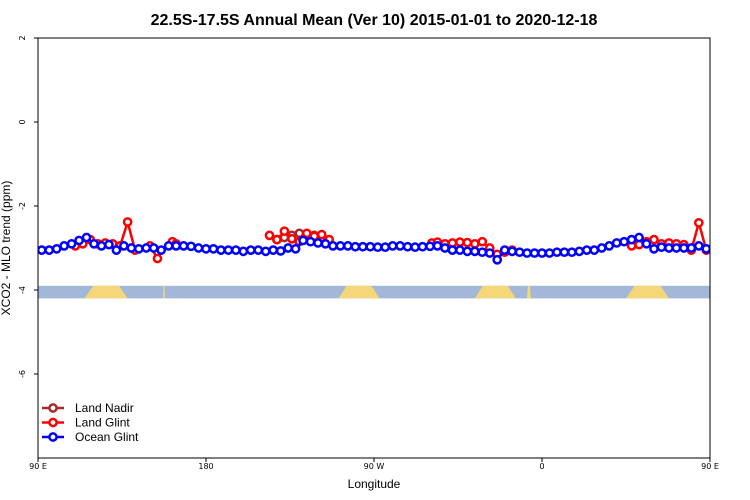 The width and height of the screenshot is (750, 500). Describe the element at coordinates (107, 437) in the screenshot. I see `legend-label: Ocean Glint` at that location.